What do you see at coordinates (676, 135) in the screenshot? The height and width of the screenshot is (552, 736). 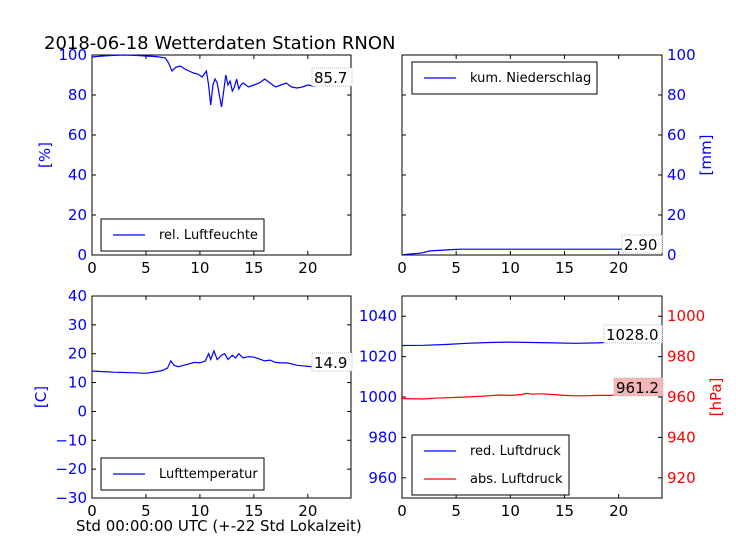 I see `precip-ytick-label: 60` at bounding box center [676, 135].